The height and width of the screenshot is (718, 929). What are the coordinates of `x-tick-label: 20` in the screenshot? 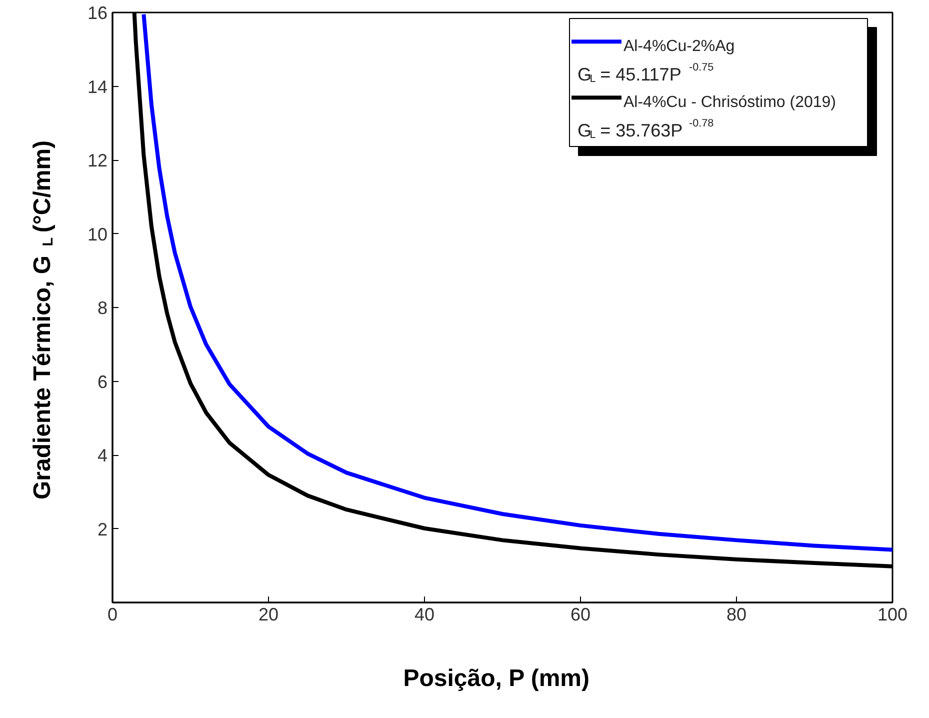 It's located at (268, 614).